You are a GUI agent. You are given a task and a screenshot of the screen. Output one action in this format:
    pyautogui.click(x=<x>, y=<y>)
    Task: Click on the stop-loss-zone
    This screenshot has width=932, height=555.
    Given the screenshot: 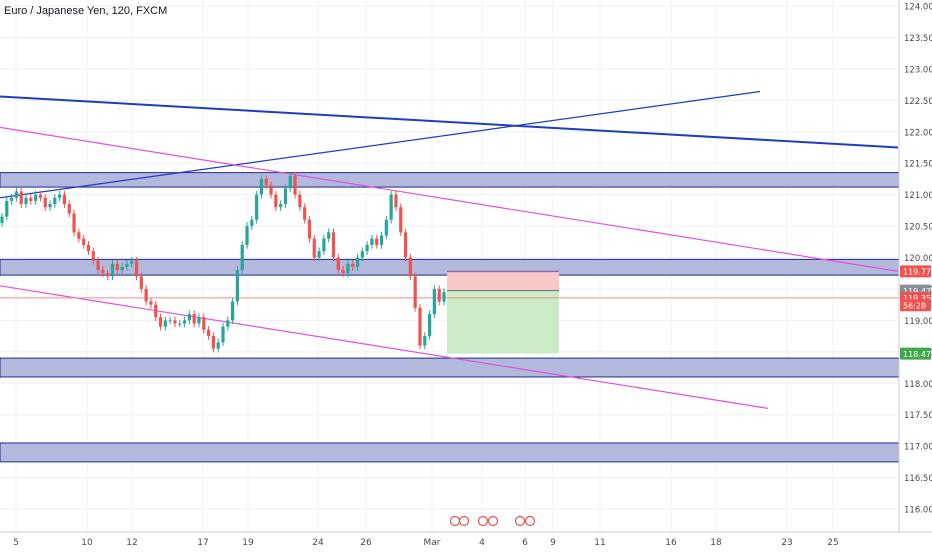 What is the action you would take?
    pyautogui.click(x=503, y=281)
    